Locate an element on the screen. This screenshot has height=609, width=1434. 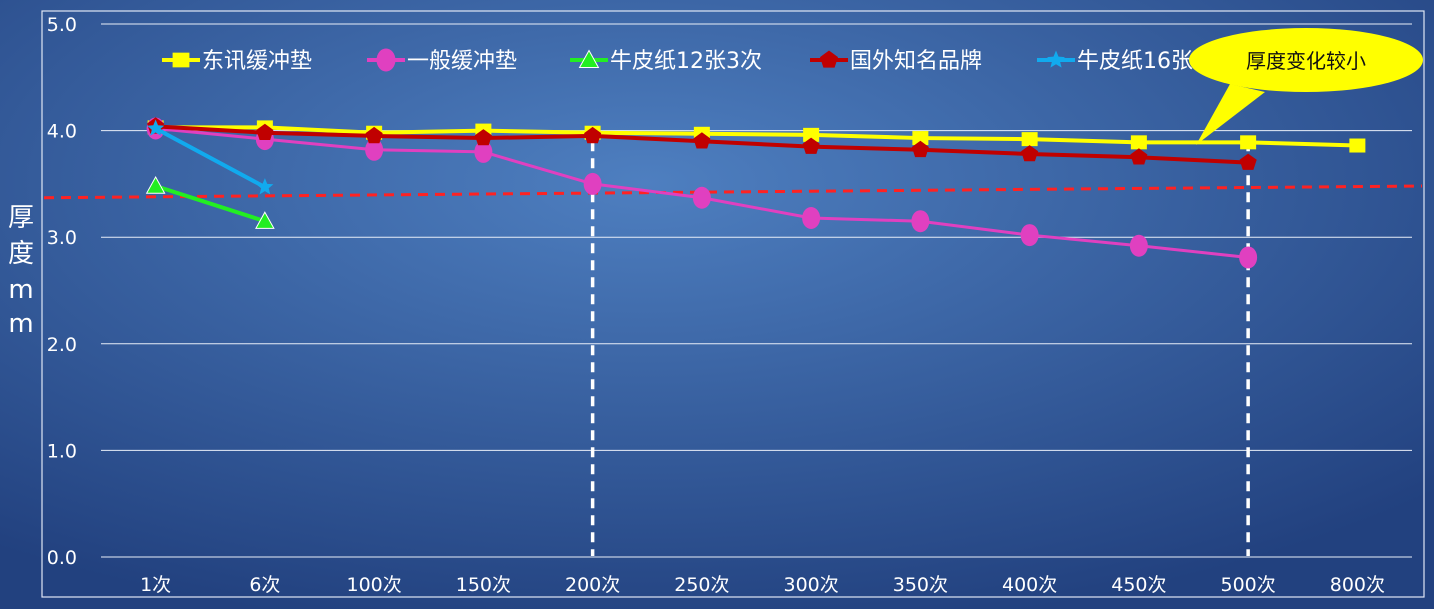
series-pentagon is located at coordinates (702, 143).